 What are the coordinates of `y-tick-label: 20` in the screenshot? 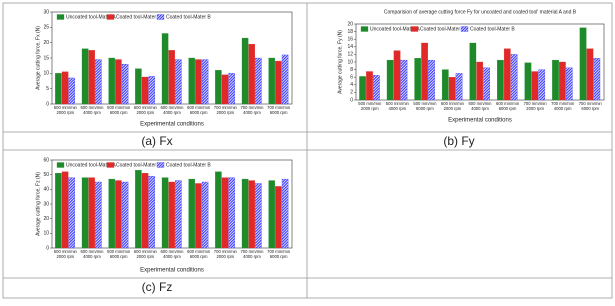 It's located at (46, 43).